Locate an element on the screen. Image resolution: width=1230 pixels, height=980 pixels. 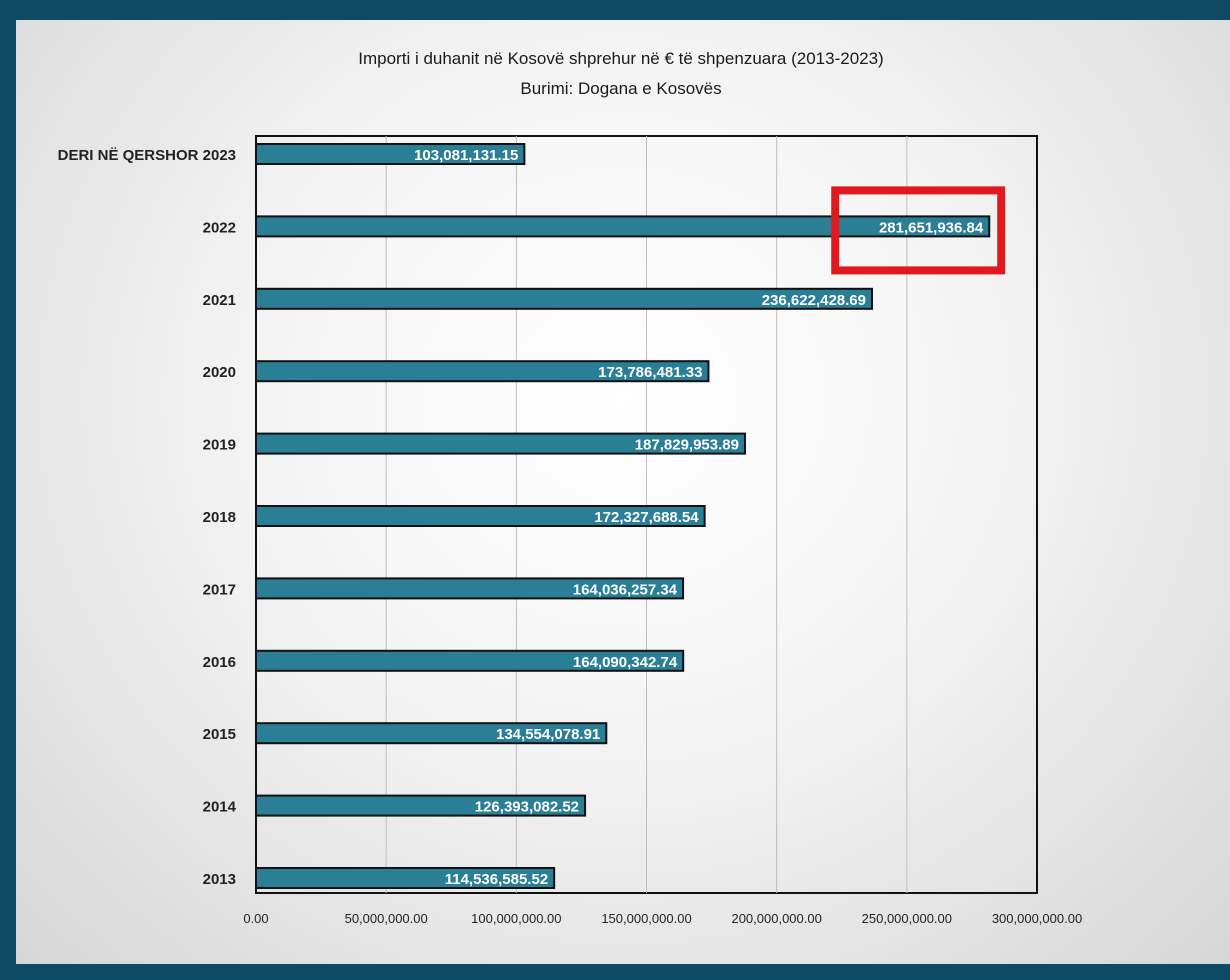
x-tick-label: 150,000,000.00 is located at coordinates (646, 918).